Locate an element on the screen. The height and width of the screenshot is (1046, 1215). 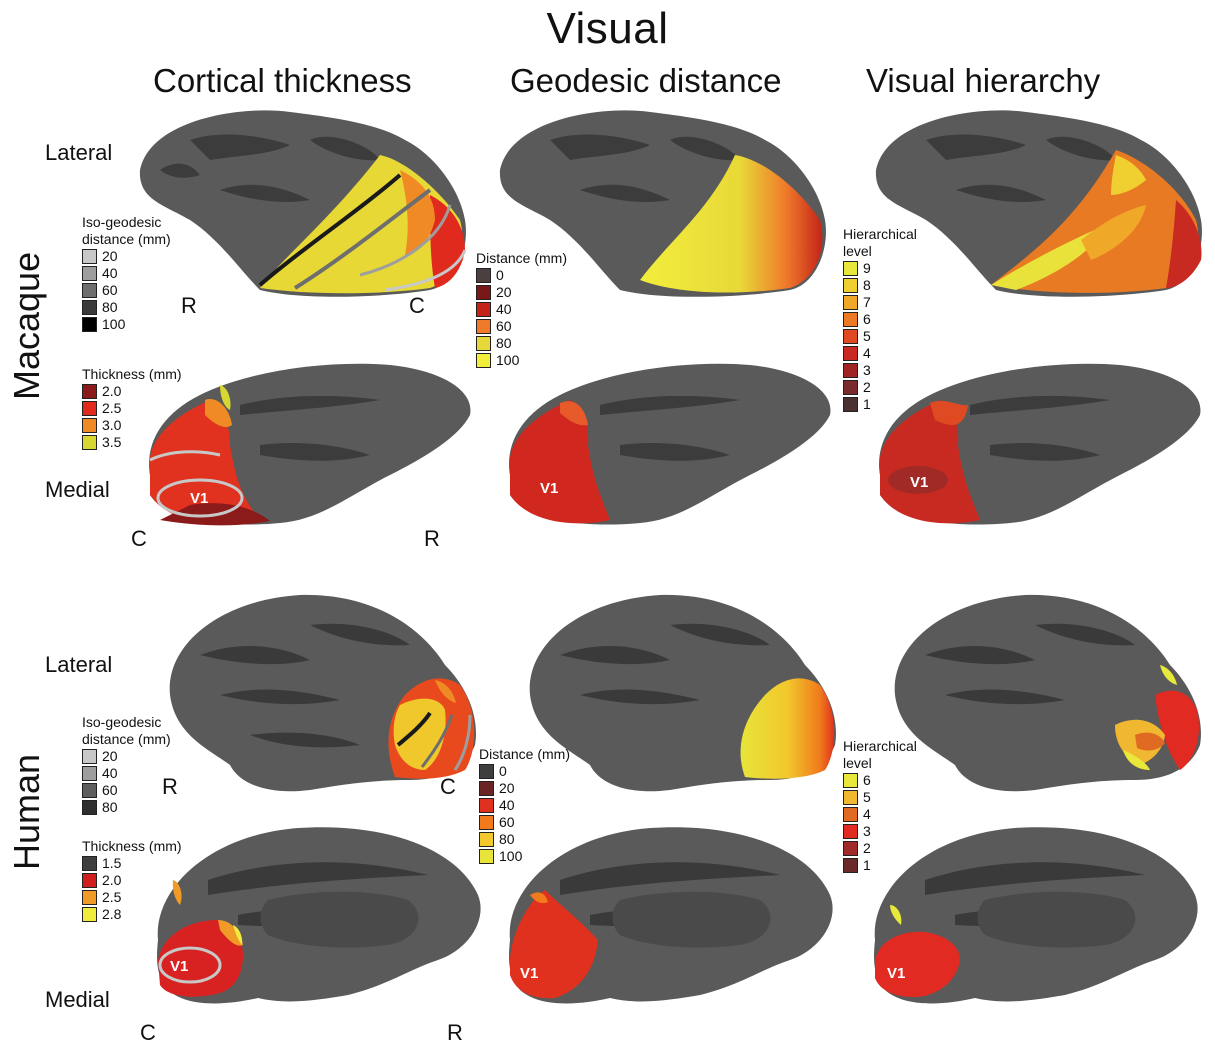
orient-macaque-medial-rostral: R is located at coordinates (432, 538).